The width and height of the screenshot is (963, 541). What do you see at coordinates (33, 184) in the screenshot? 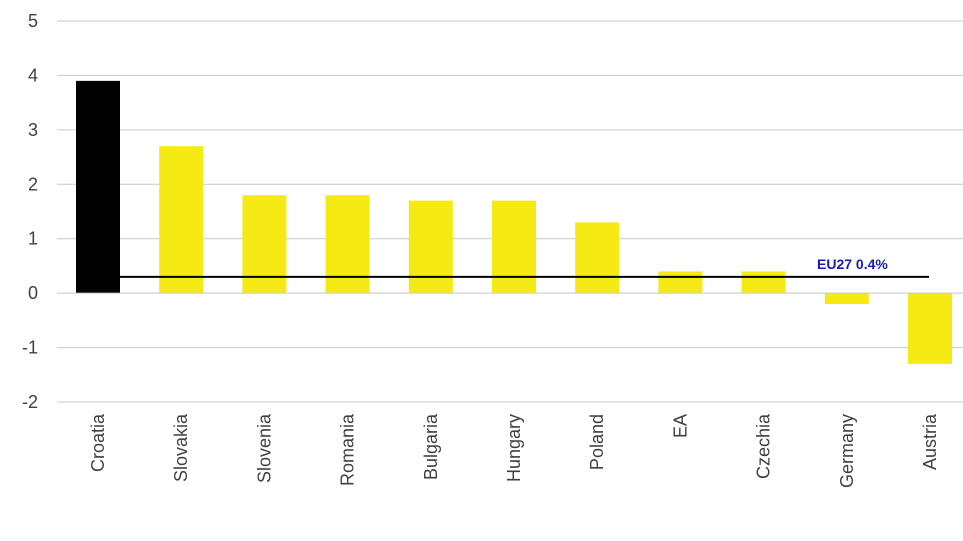
I see `y-tick-label: 2` at bounding box center [33, 184].